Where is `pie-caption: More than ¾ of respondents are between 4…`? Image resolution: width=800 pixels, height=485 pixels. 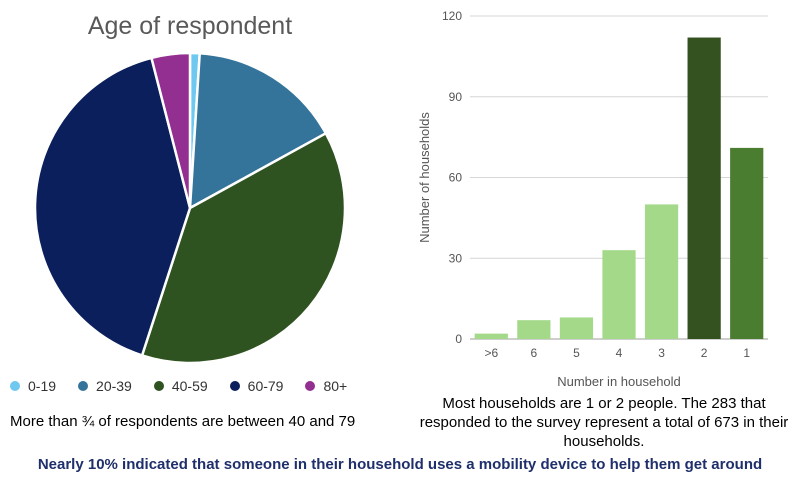 pie-caption: More than ¾ of respondents are between 4… is located at coordinates (183, 421).